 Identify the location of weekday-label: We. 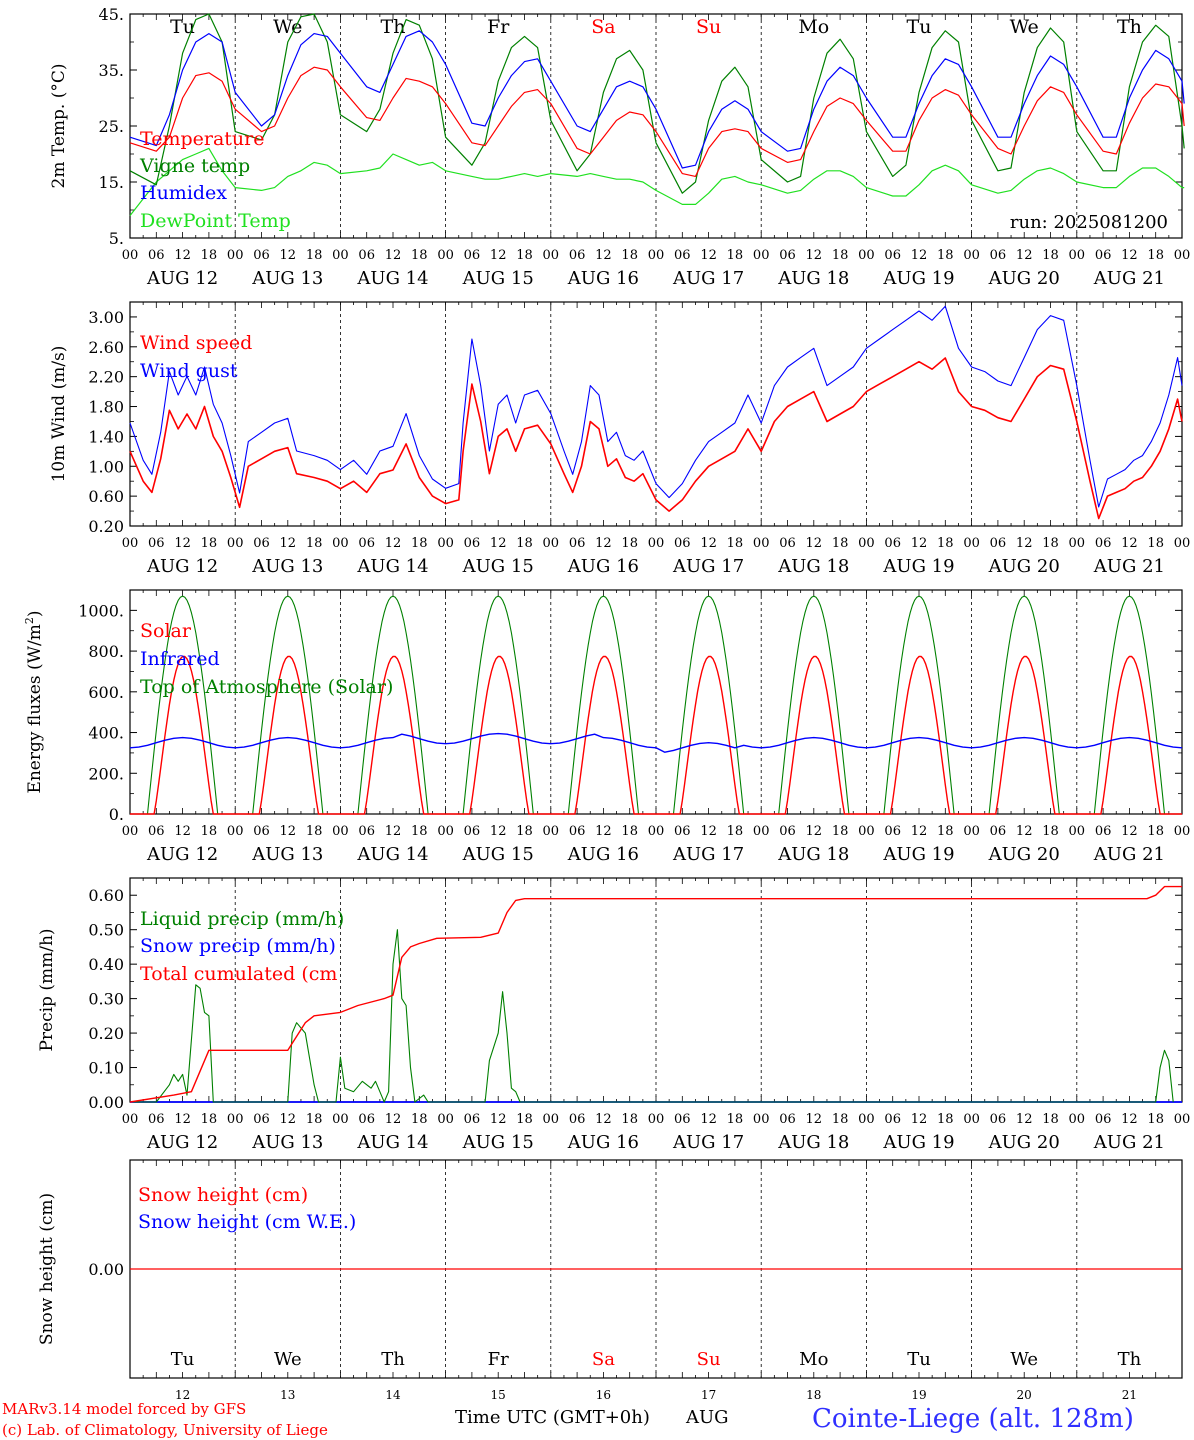
(287, 27).